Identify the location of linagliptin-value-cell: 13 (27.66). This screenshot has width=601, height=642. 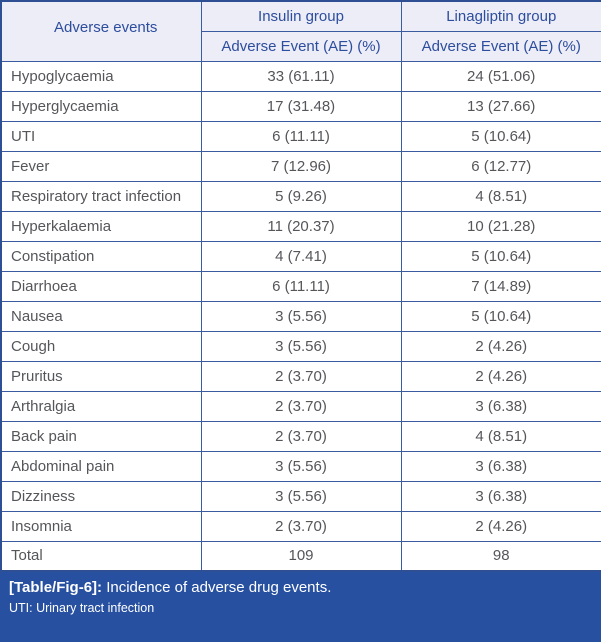
(500, 106).